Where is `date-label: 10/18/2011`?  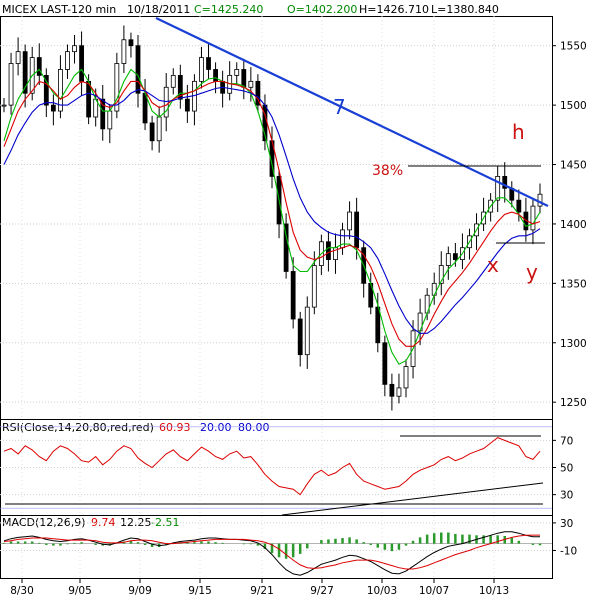 date-label: 10/18/2011 is located at coordinates (158, 9).